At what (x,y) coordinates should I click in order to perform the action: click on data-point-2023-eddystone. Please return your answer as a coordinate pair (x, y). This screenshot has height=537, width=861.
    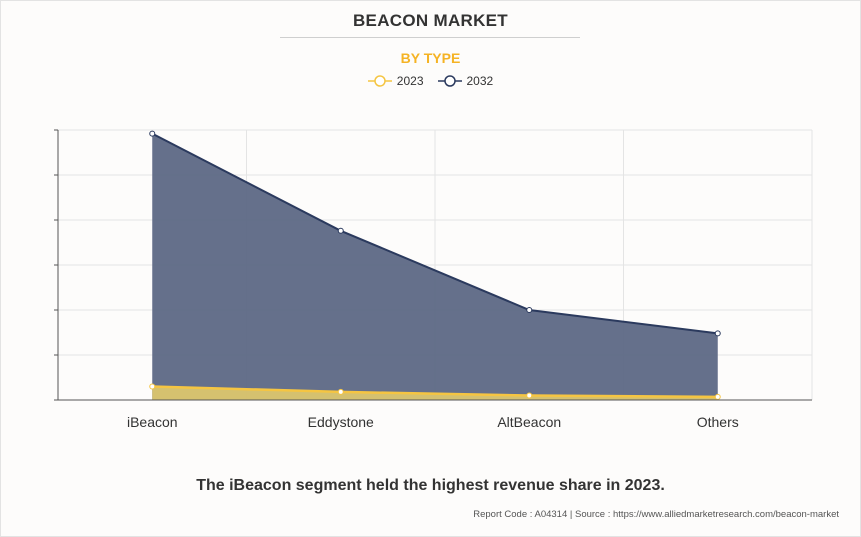
    Looking at the image, I should click on (340, 391).